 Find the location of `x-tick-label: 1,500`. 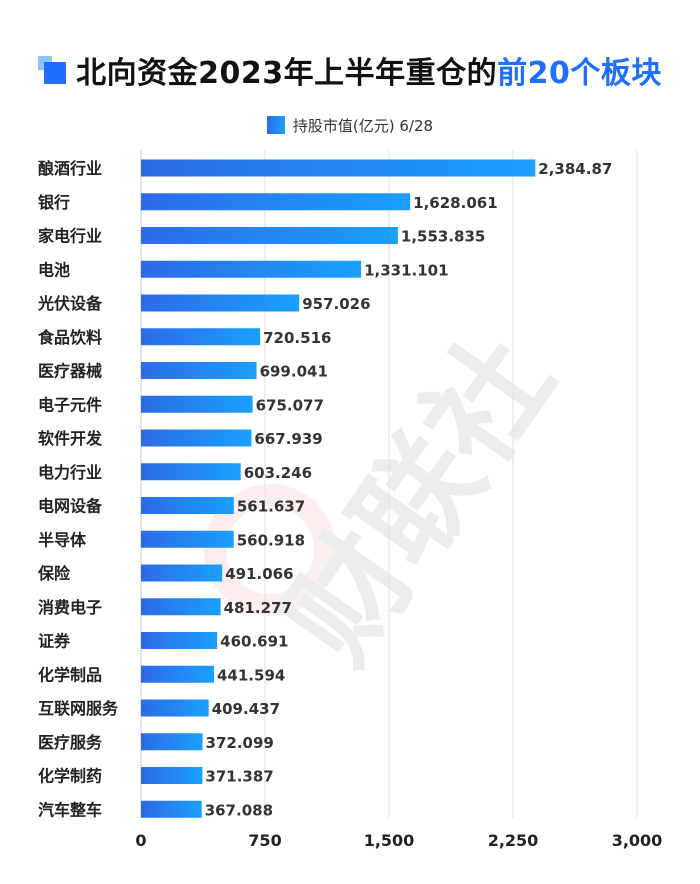

x-tick-label: 1,500 is located at coordinates (389, 840).